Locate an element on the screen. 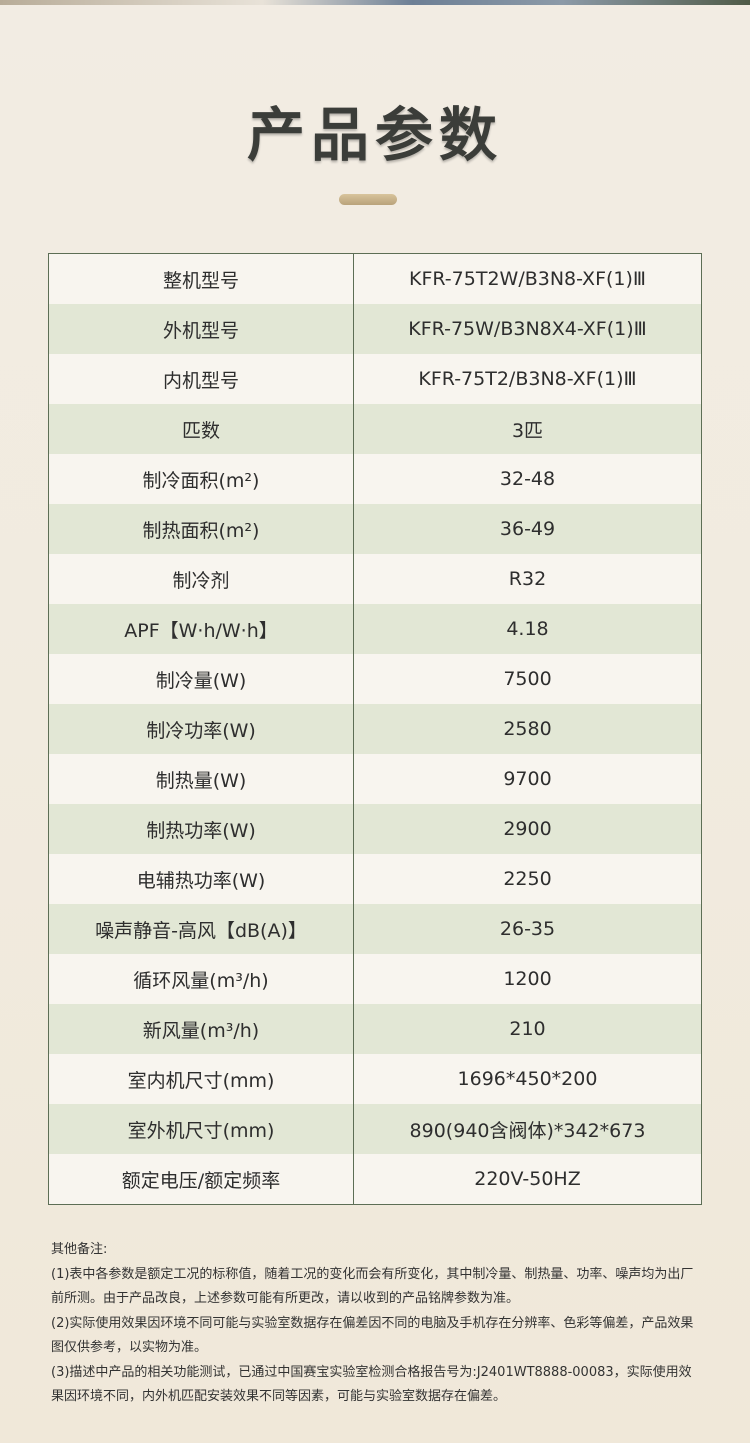 The width and height of the screenshot is (750, 1443). spec-label: 整机型号 is located at coordinates (201, 278).